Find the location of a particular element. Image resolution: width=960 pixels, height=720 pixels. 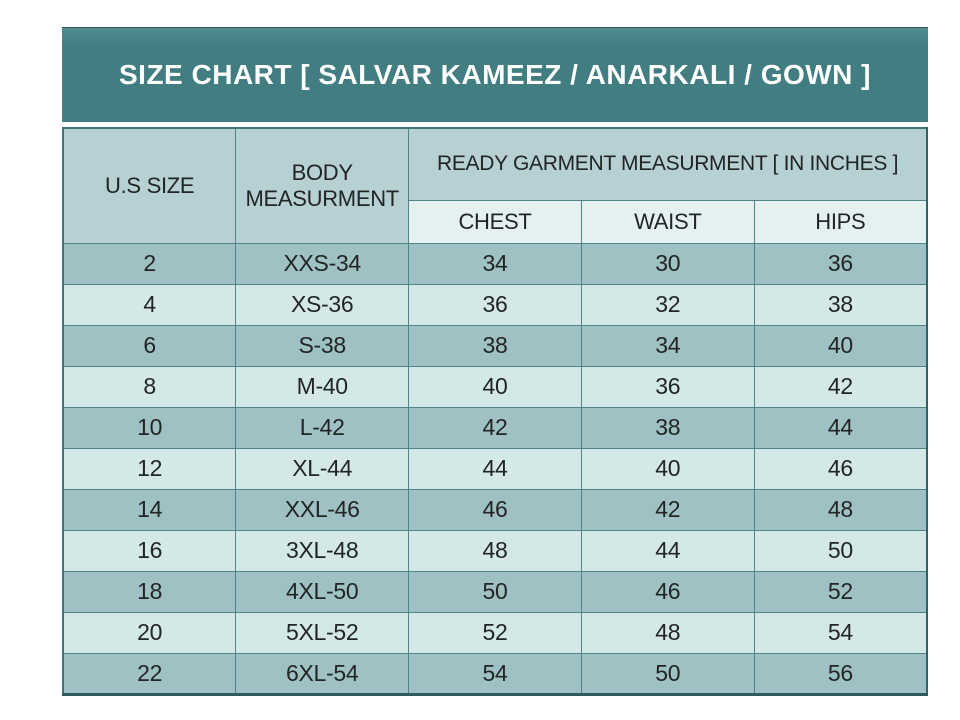

cell-hips: 52 is located at coordinates (840, 591).